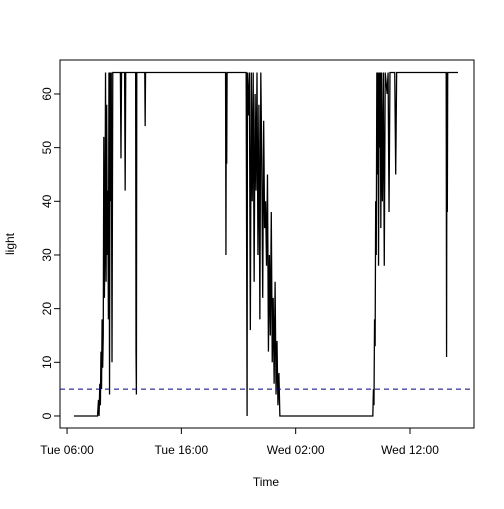  I want to click on x-tick-label: Wed 12:00, so click(410, 450).